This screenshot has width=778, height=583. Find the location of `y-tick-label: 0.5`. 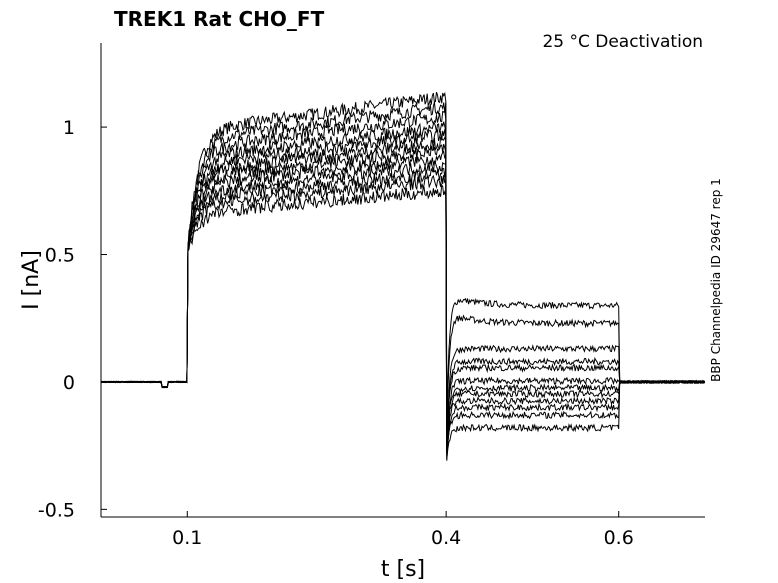

y-tick-label: 0.5 is located at coordinates (60, 256).